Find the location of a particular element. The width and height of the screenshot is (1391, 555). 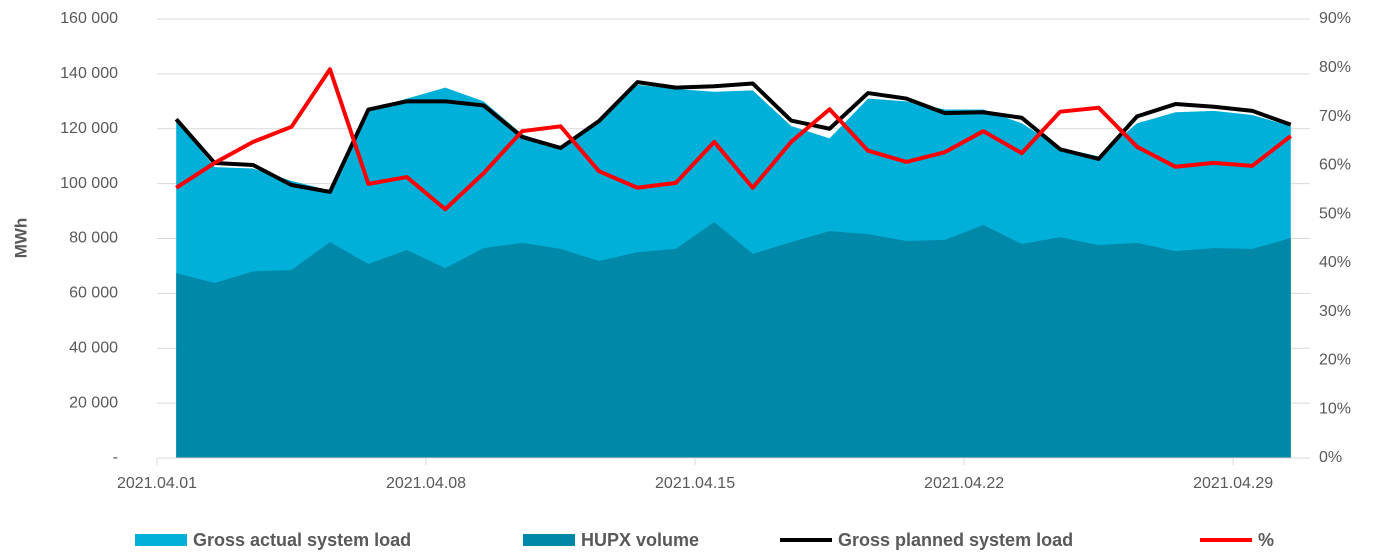

y-tick-label: 80 000 is located at coordinates (93, 238).